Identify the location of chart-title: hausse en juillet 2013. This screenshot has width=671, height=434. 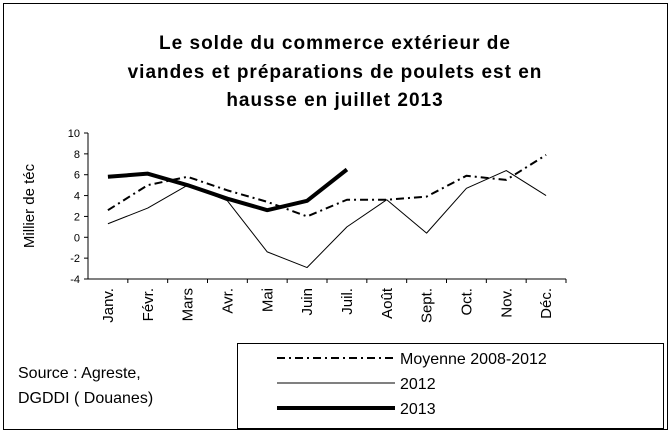
(334, 100).